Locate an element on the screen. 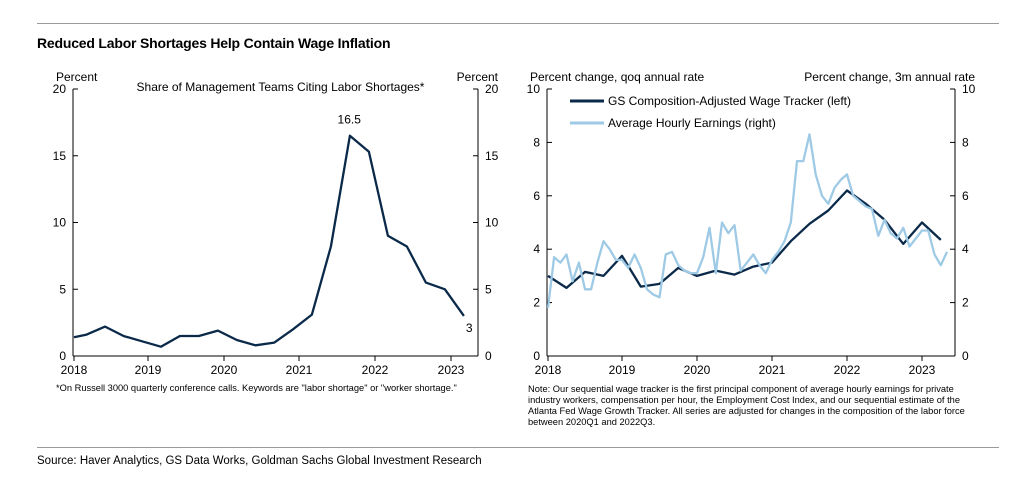 This screenshot has height=482, width=1023. chart1-ytick-label-left: 6 is located at coordinates (536, 196).